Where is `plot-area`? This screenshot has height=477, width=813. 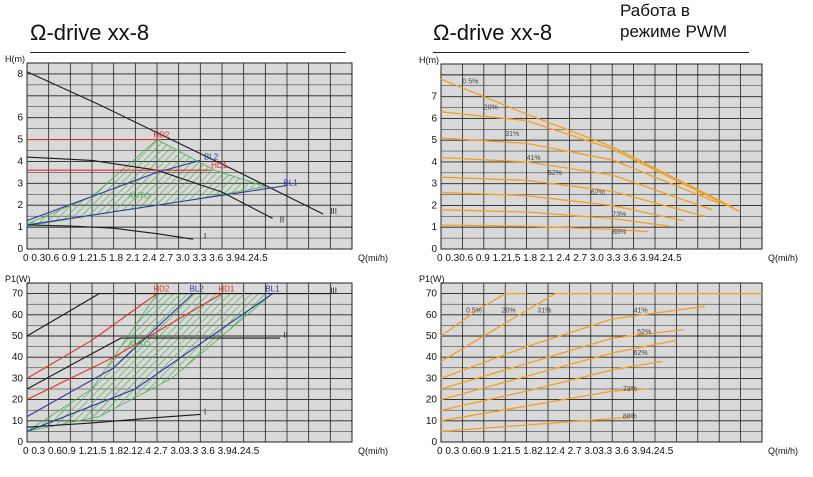 plot-area is located at coordinates (601, 362).